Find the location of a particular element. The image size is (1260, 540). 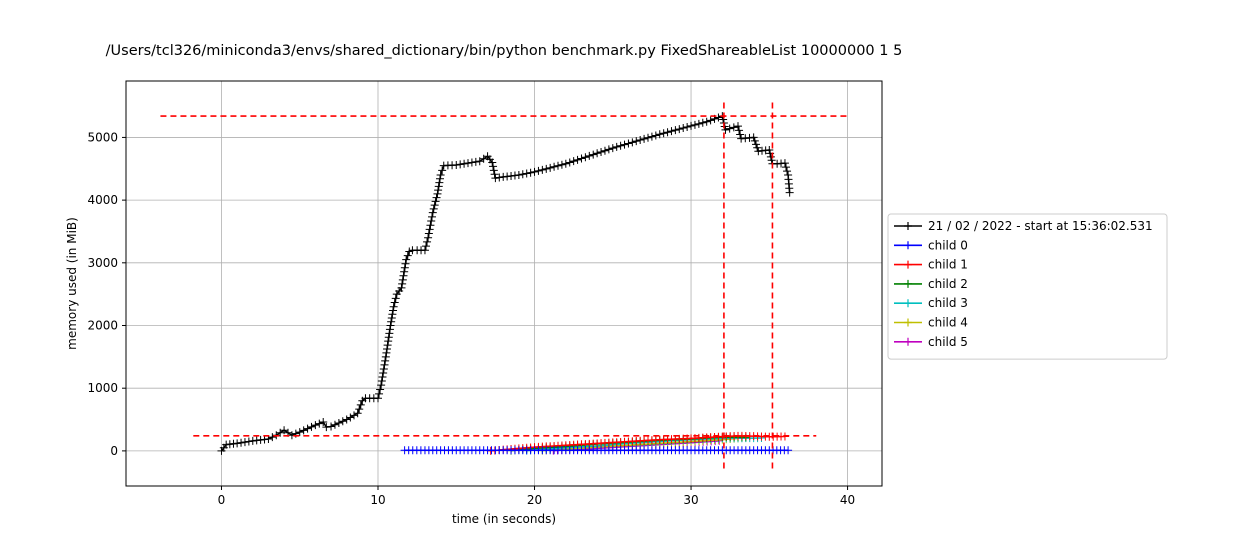

legend-box is located at coordinates (1027, 286).